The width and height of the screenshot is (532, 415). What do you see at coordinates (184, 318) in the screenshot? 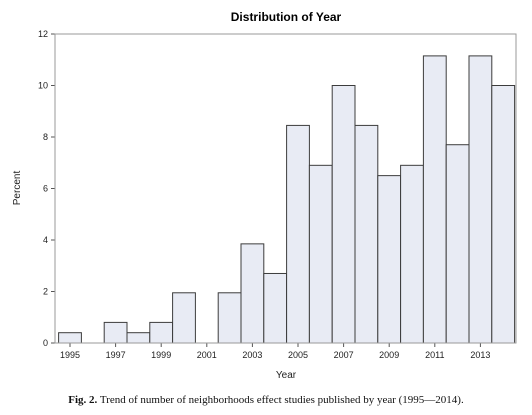
I see `bar-2000` at bounding box center [184, 318].